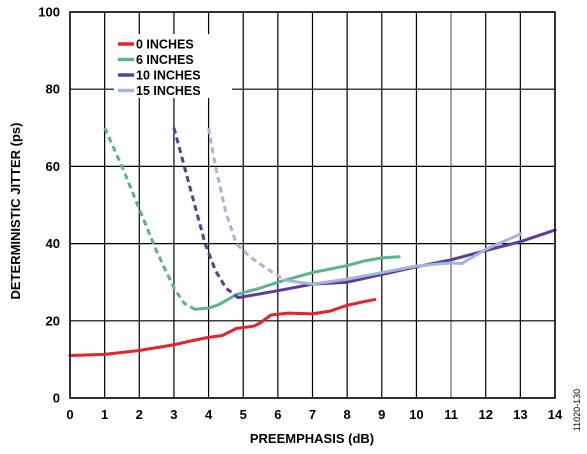  I want to click on series-line-6-inches, so click(297, 283).